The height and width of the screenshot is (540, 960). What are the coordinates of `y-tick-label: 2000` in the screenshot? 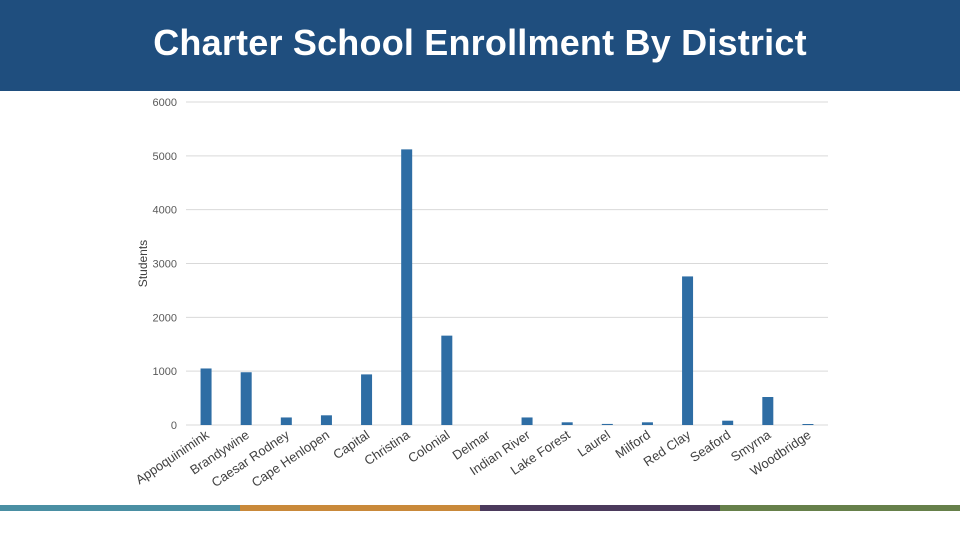 It's located at (165, 318).